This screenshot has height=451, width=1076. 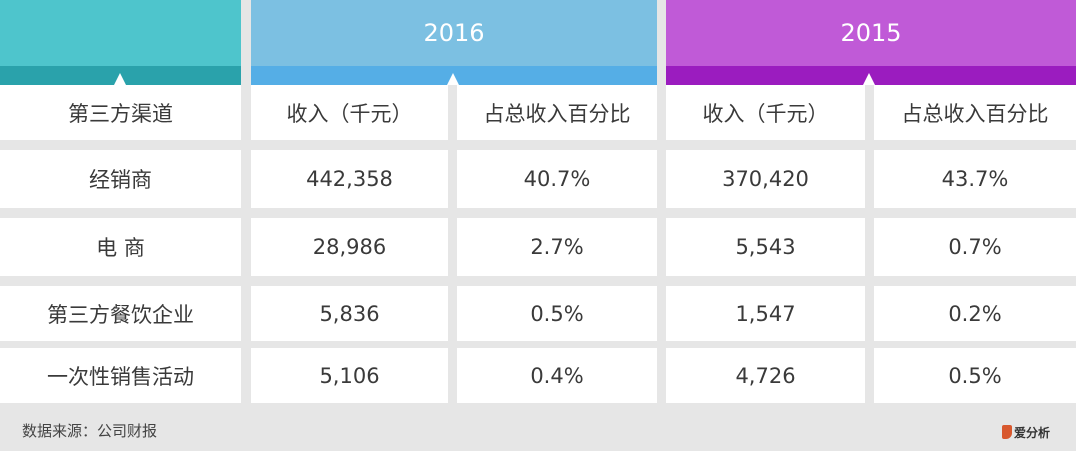 I want to click on row-2-revenue-2015: 5,543, so click(x=765, y=247).